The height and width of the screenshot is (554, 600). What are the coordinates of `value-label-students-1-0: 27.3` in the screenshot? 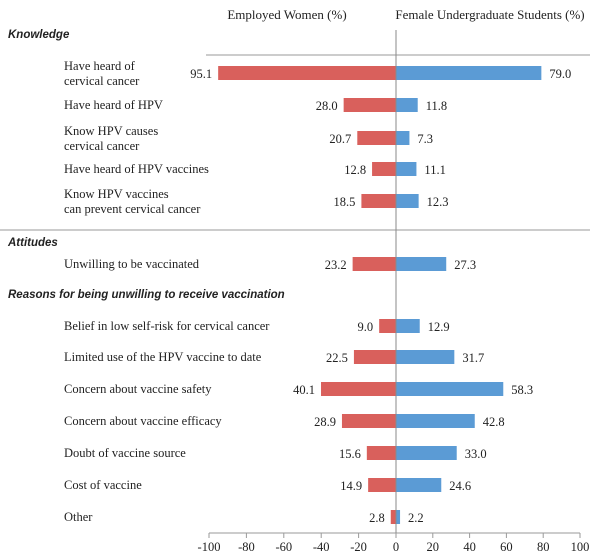 It's located at (465, 265).